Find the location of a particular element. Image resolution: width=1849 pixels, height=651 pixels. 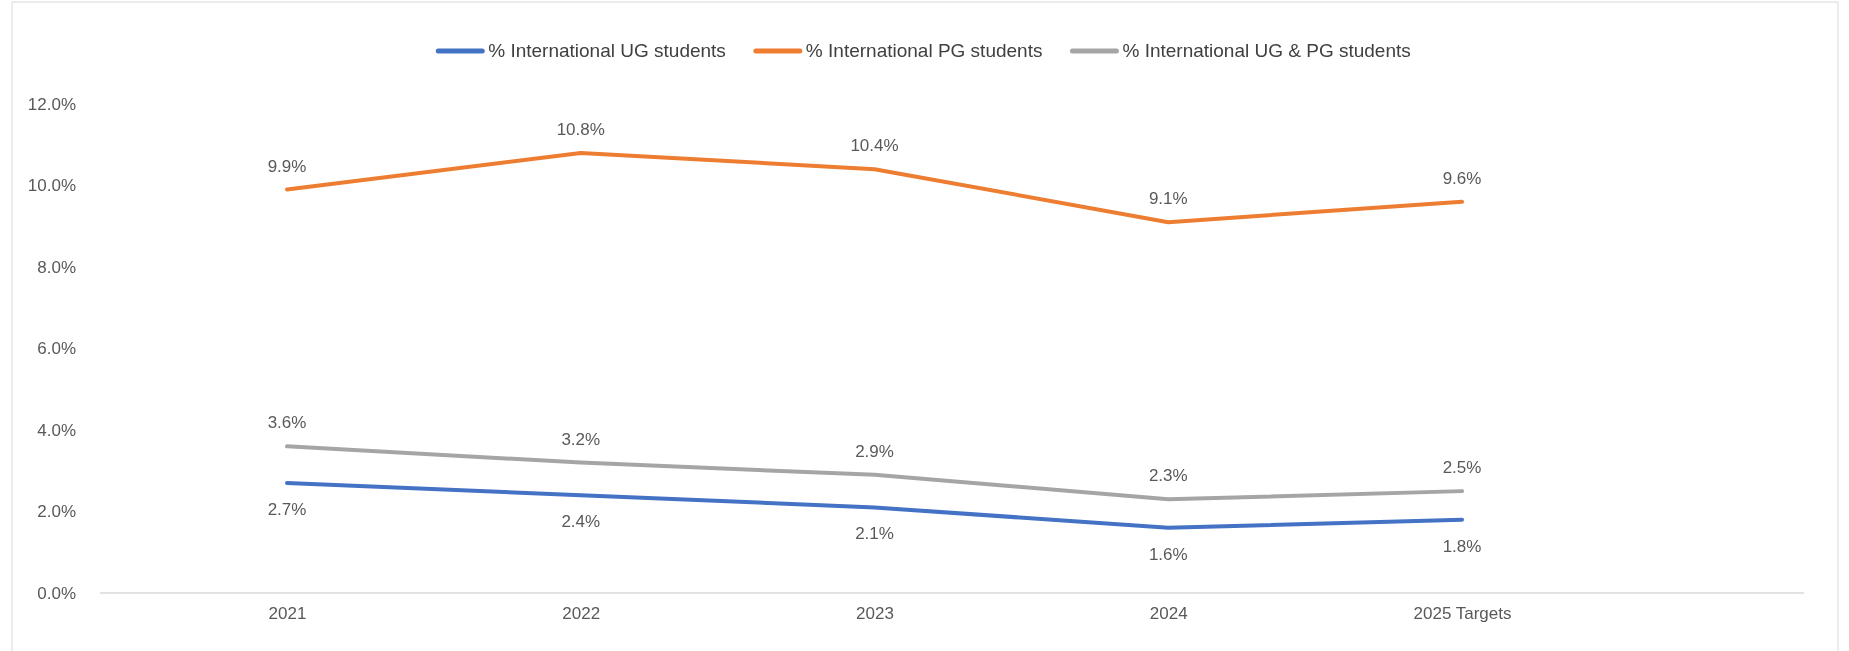

data-label: 2.7% is located at coordinates (287, 509).